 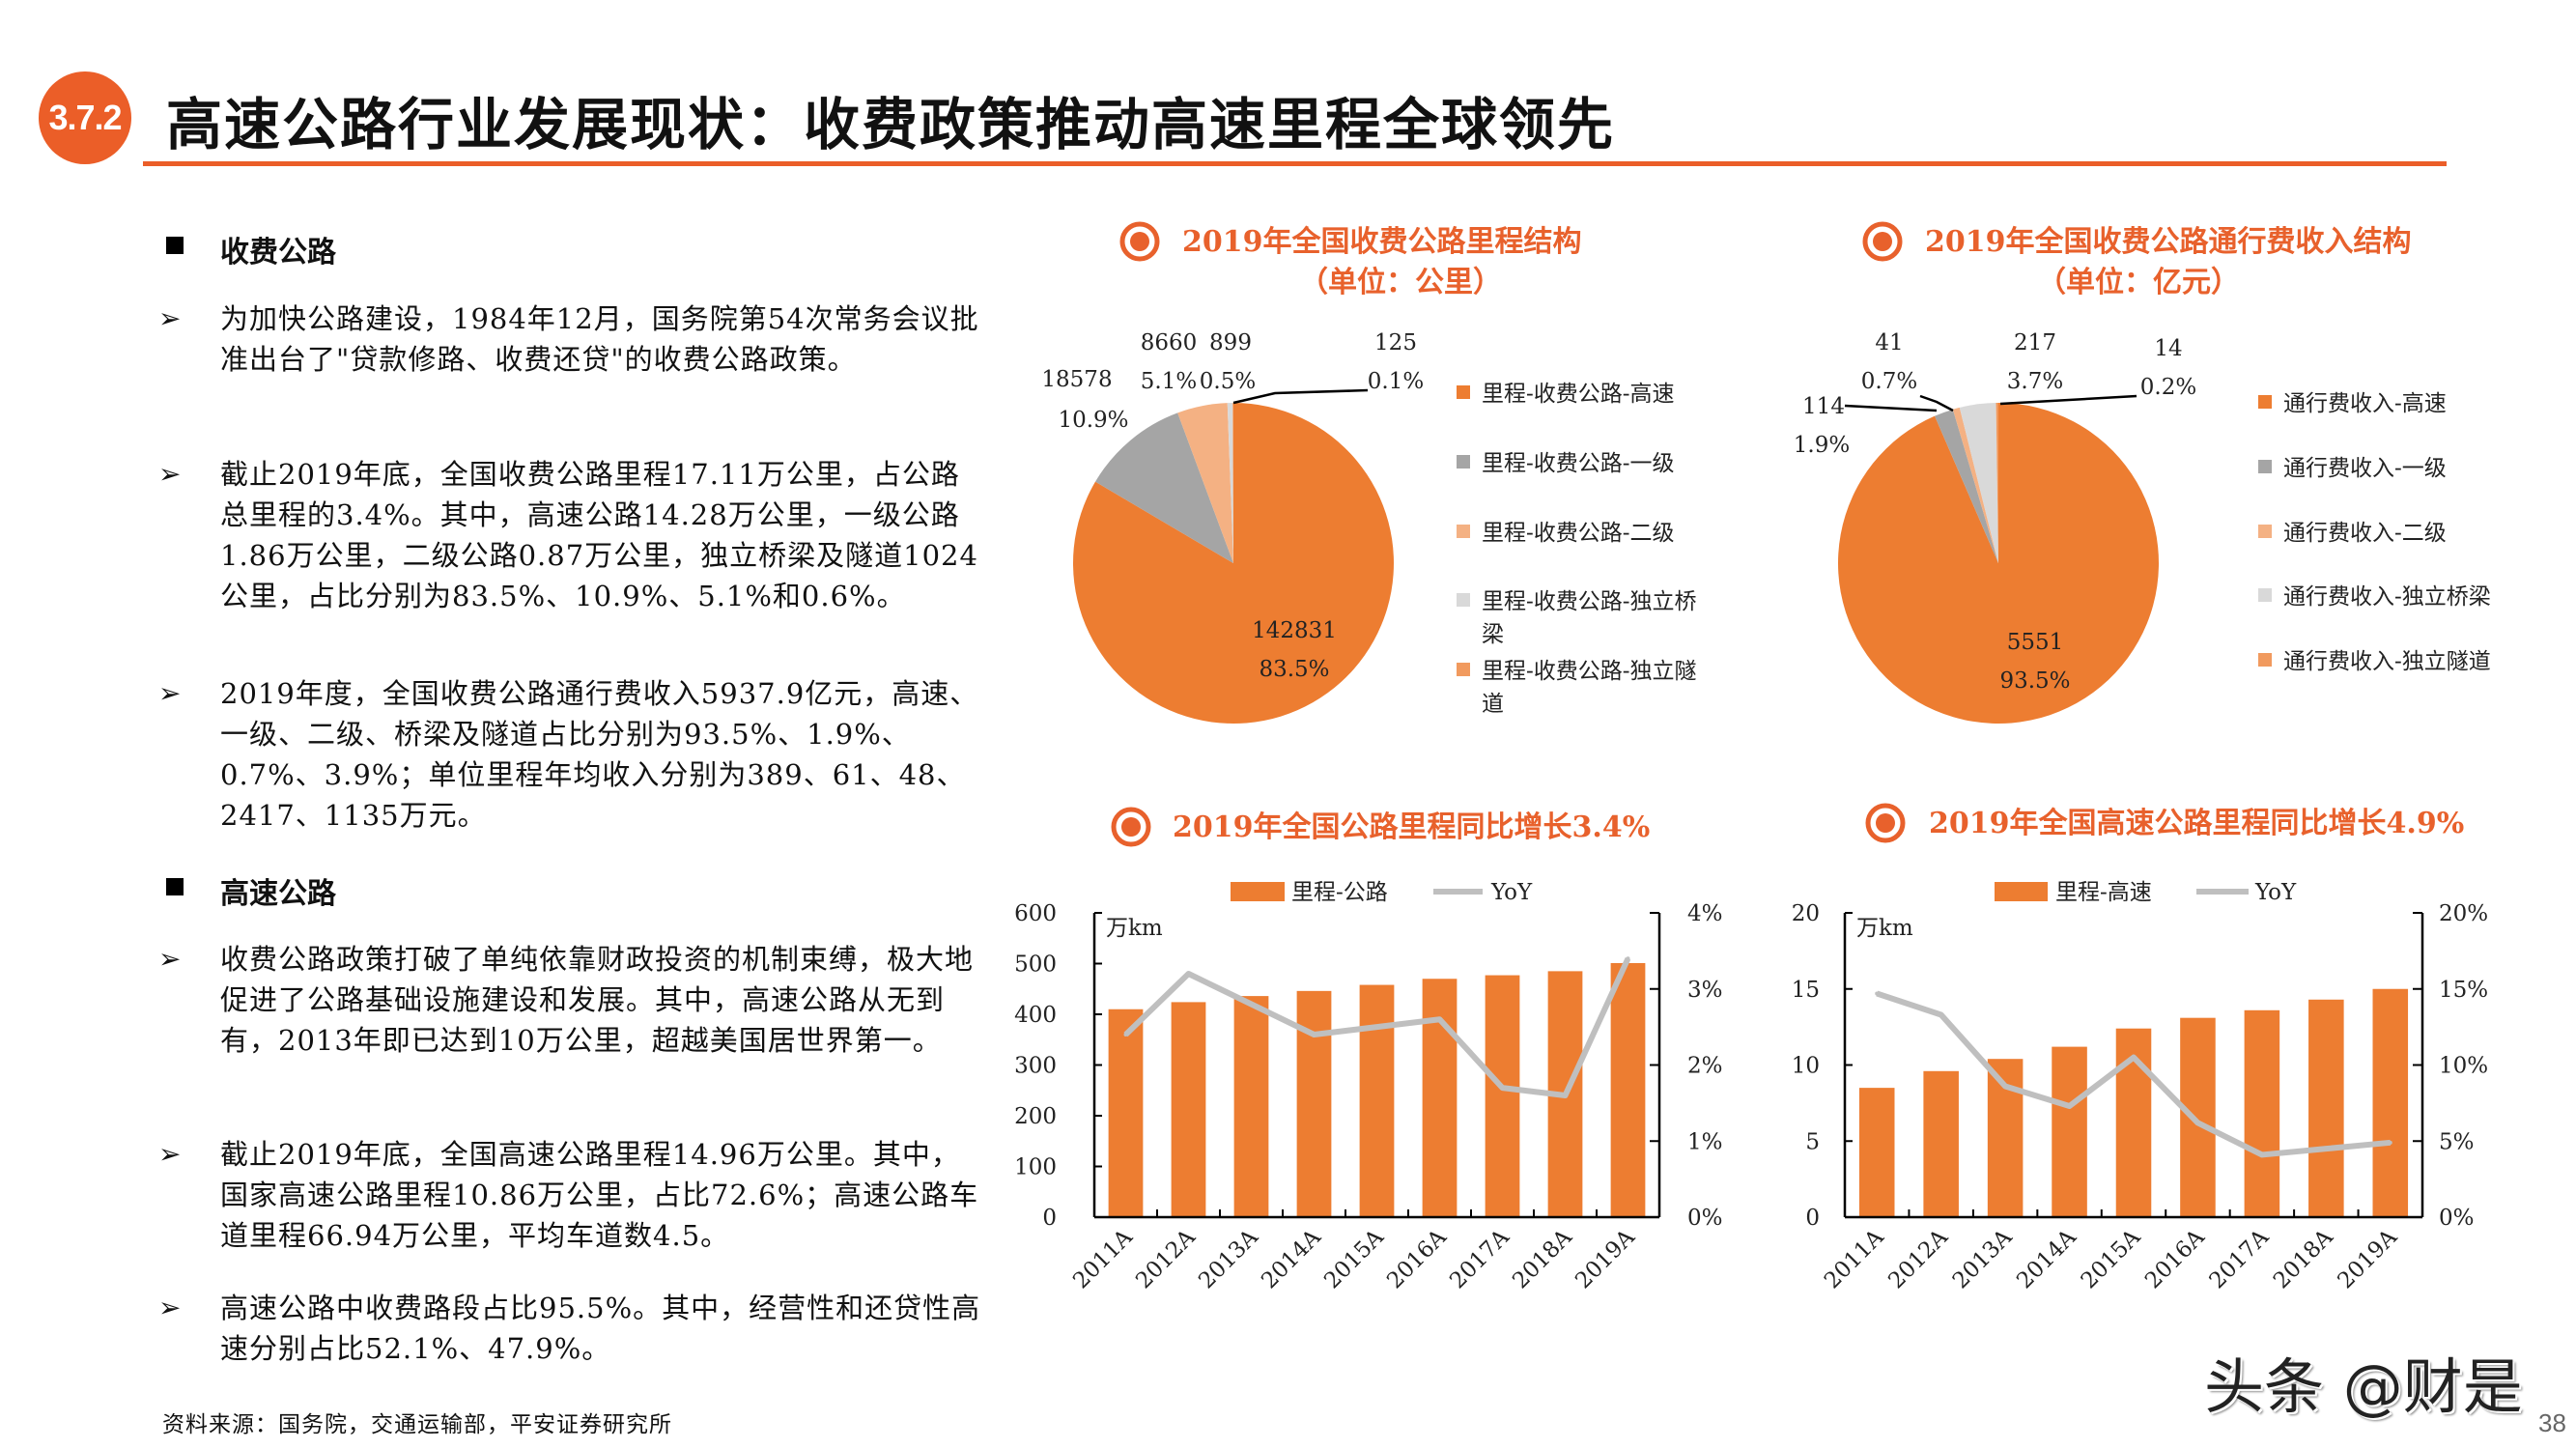 I want to click on legend-label: 里程-收费公路-独立隧, so click(x=1589, y=671).